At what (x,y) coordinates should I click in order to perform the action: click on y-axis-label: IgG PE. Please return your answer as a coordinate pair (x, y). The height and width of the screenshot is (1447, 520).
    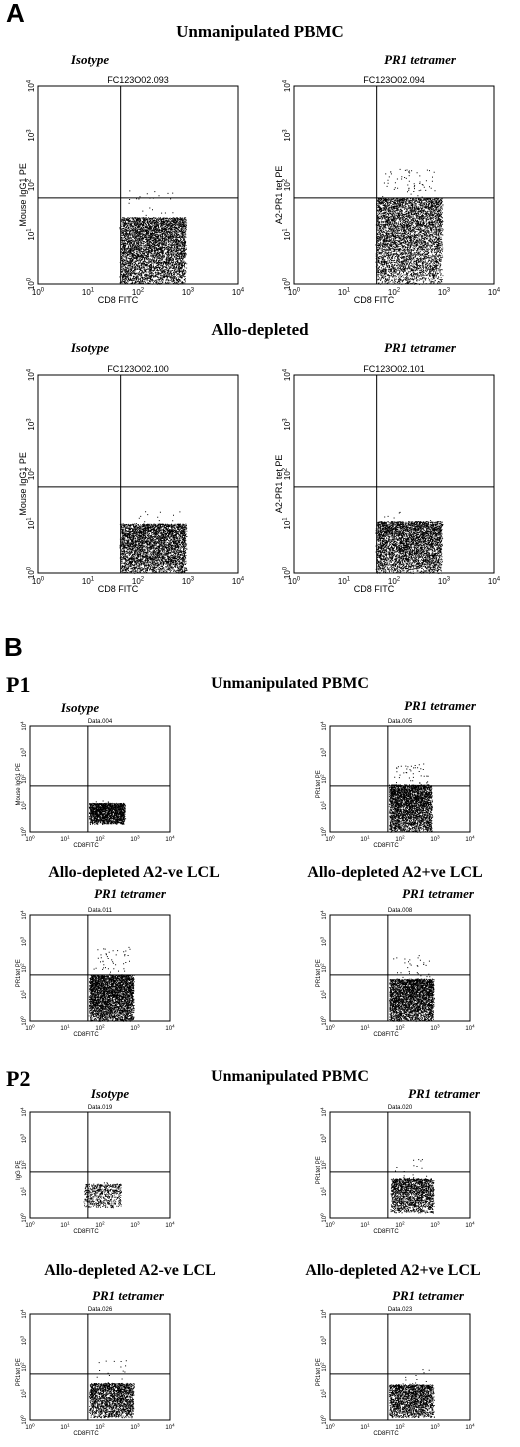
    Looking at the image, I should click on (19, 1170).